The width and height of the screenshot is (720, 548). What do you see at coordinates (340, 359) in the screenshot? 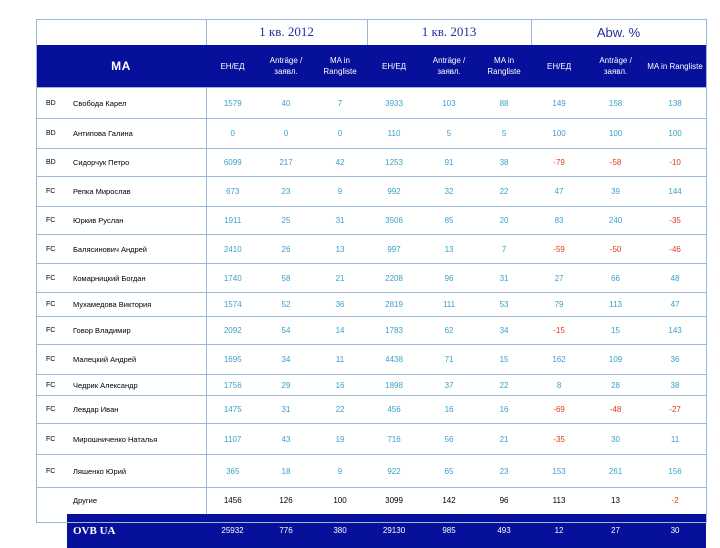
I see `value-cell: 11` at bounding box center [340, 359].